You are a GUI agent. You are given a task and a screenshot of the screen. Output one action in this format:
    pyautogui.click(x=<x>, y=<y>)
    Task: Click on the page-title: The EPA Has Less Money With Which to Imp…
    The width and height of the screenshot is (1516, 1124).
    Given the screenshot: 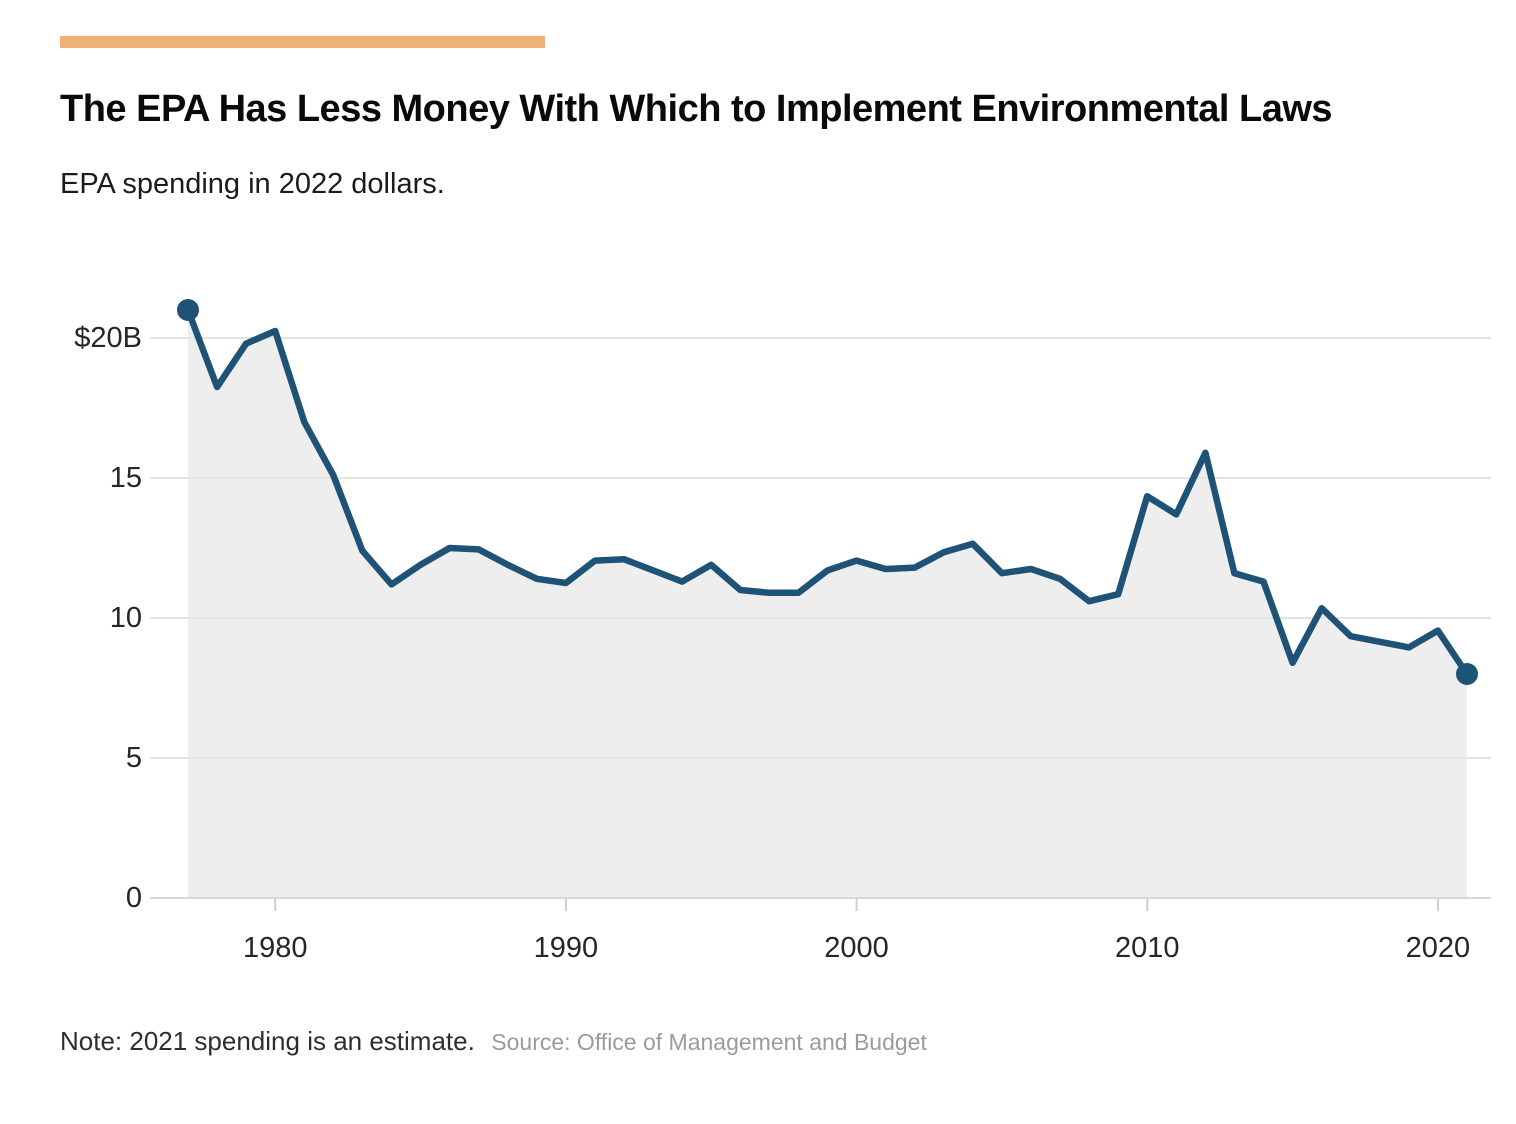 What is the action you would take?
    pyautogui.click(x=696, y=109)
    